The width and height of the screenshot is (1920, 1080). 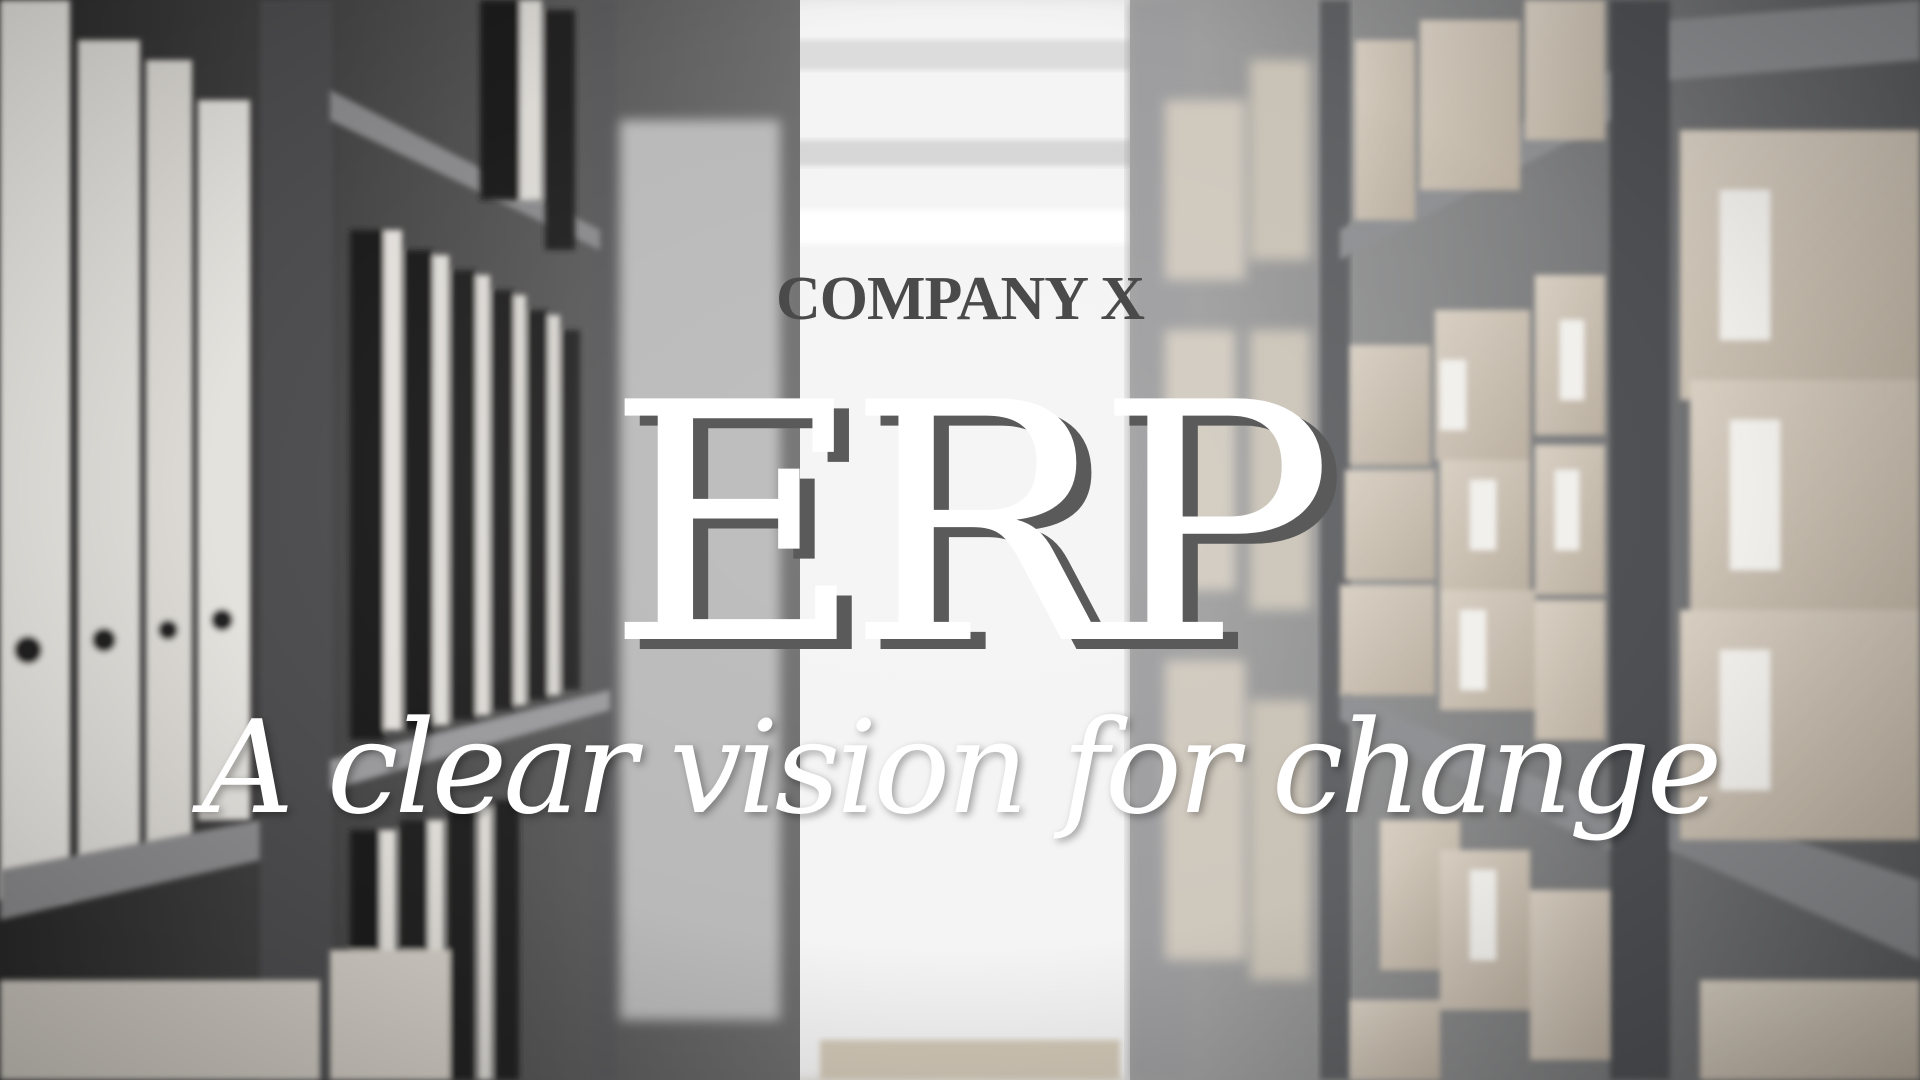 What do you see at coordinates (969, 525) in the screenshot?
I see `hero-title: ERP` at bounding box center [969, 525].